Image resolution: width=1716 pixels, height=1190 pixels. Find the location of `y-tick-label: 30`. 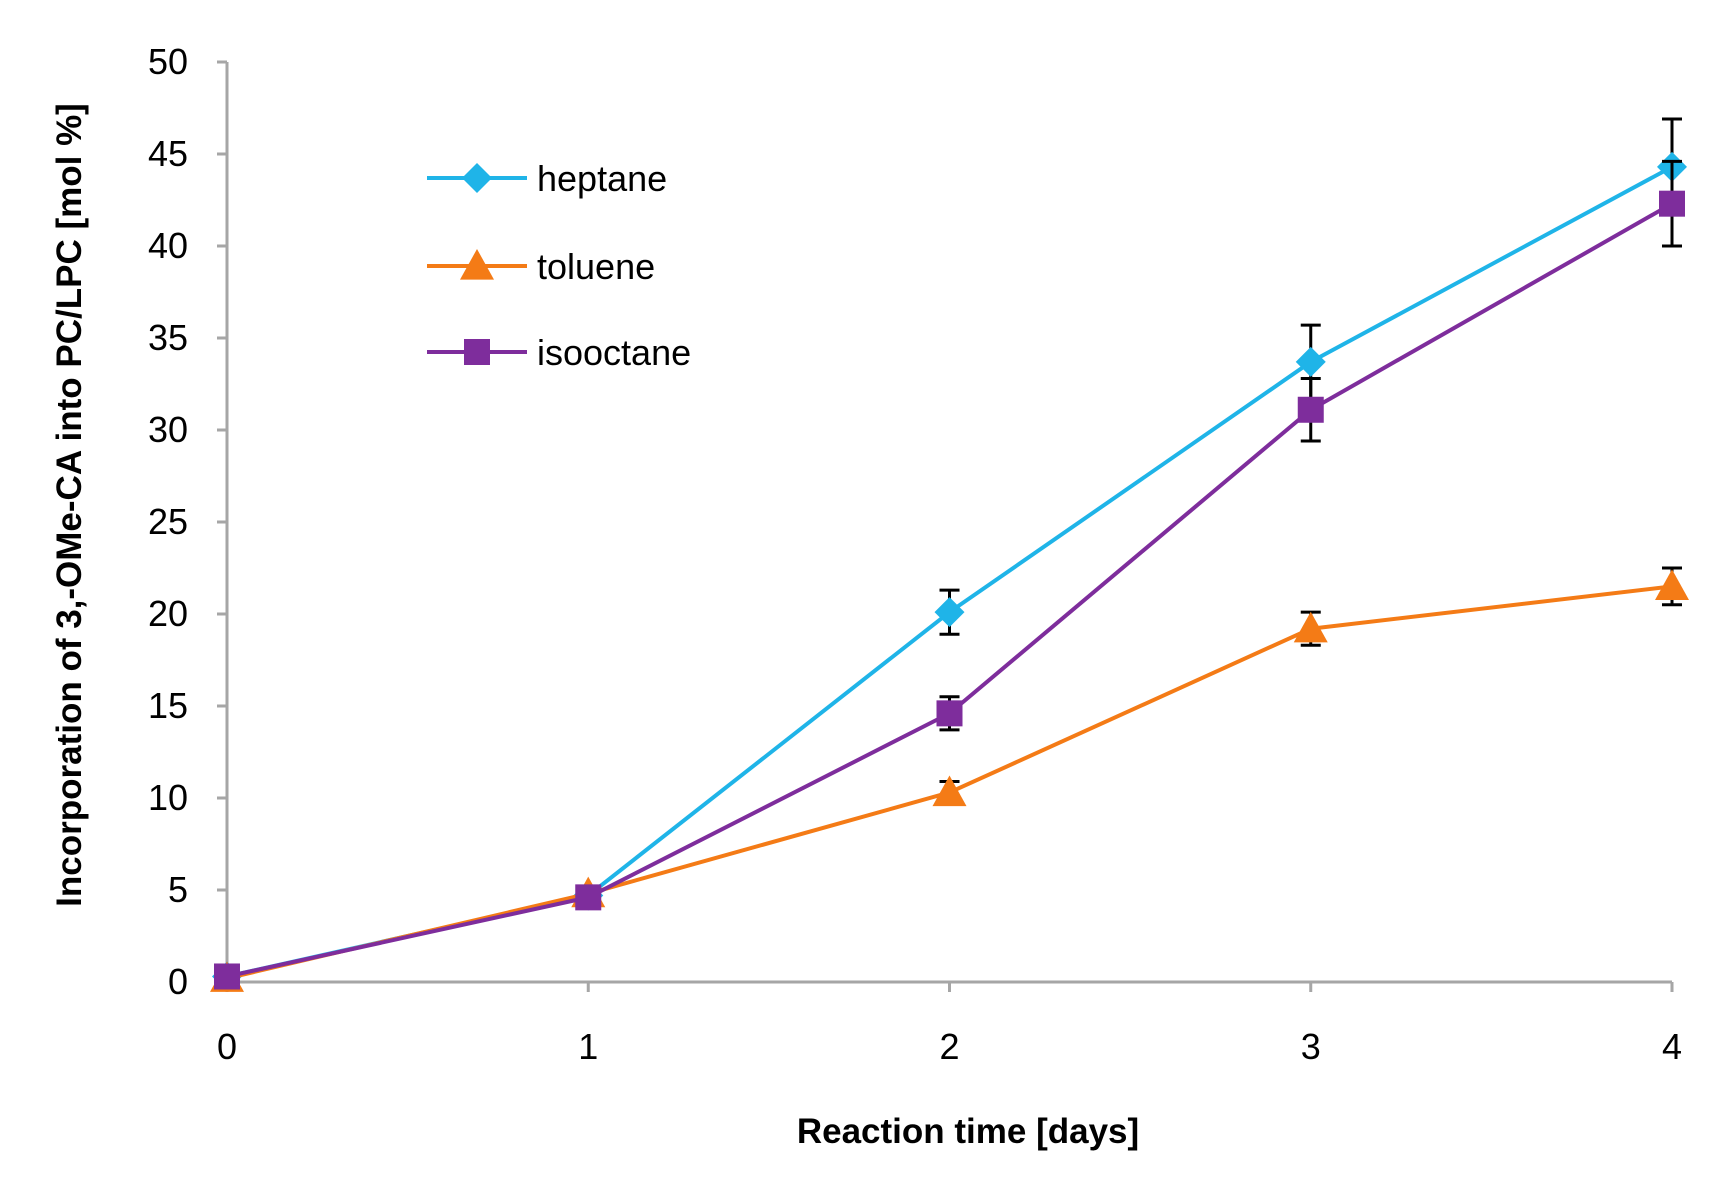

y-tick-label: 30 is located at coordinates (168, 429).